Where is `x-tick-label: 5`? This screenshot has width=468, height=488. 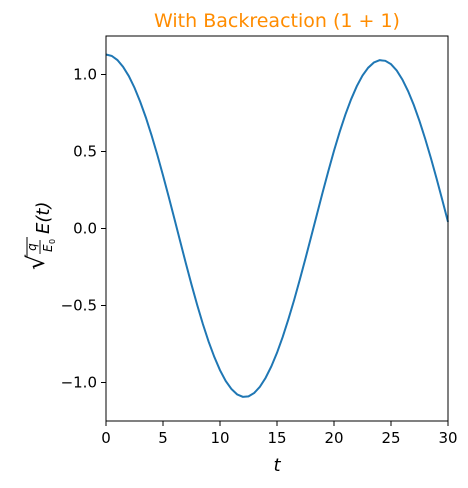
x-tick-label: 5 is located at coordinates (163, 438).